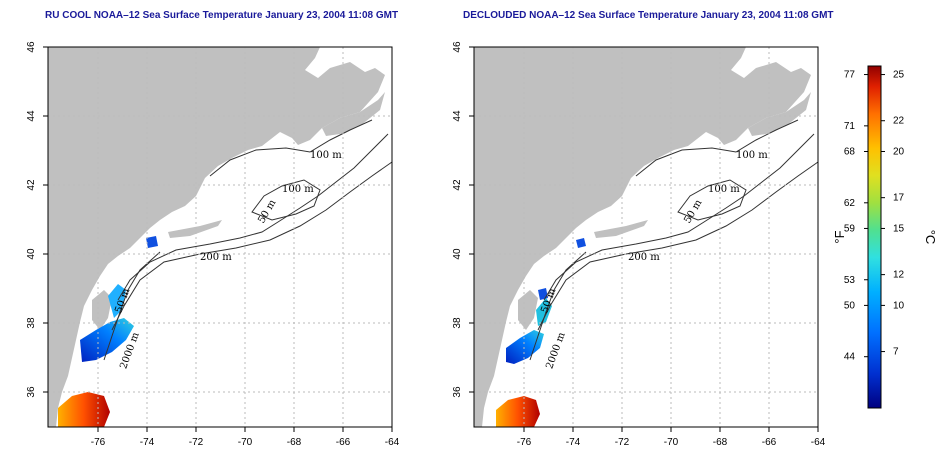  Describe the element at coordinates (850, 280) in the screenshot. I see `fahrenheit-tick-label: 53` at that location.